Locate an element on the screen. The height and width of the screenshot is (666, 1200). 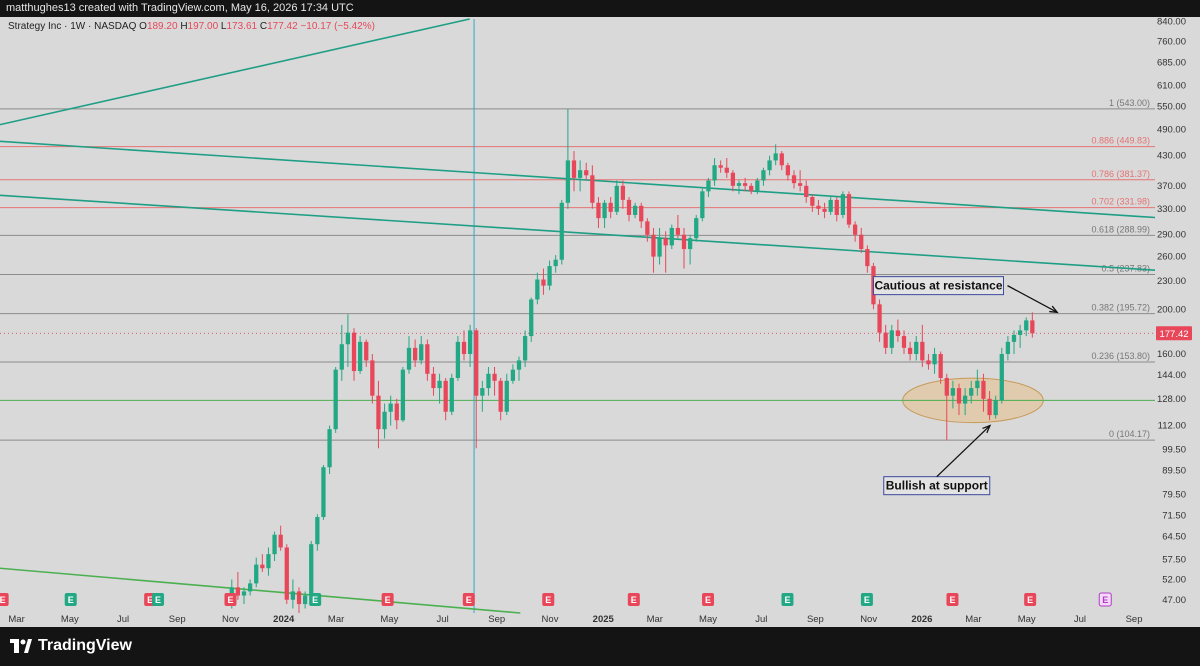
tradingview-logo: TradingView is located at coordinates (71, 646).